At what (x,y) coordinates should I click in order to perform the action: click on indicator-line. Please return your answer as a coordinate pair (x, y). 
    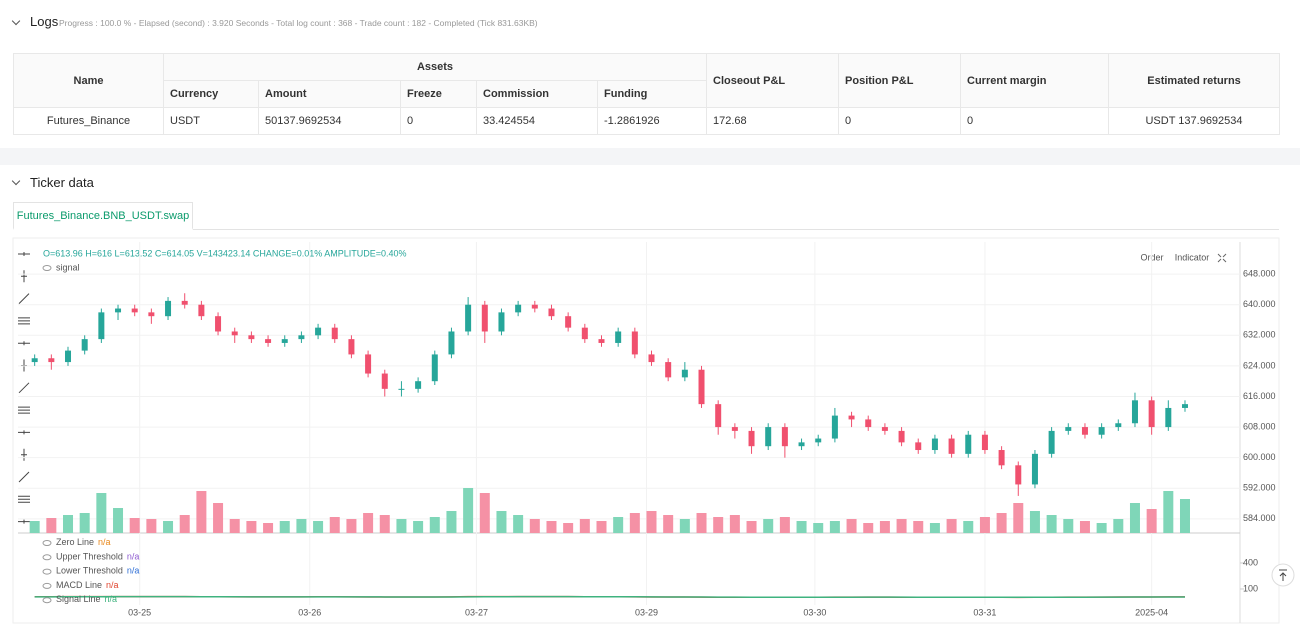
    Looking at the image, I should click on (609, 597).